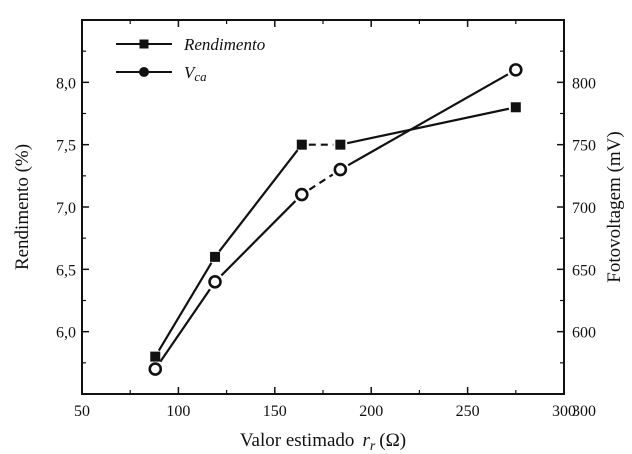  I want to click on y-right-tick-label: 650, so click(584, 270).